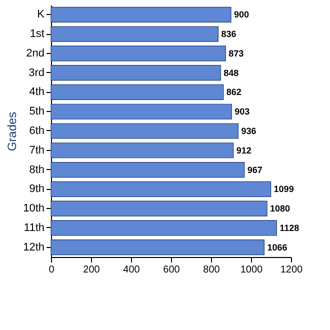  What do you see at coordinates (37, 34) in the screenshot?
I see `y-tick-label: 1st` at bounding box center [37, 34].